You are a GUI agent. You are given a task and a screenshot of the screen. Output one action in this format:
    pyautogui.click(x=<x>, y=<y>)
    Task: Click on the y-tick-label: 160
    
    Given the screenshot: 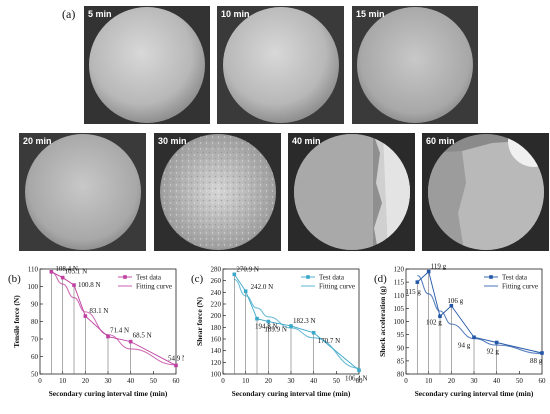 What is the action you would take?
    pyautogui.click(x=216, y=340)
    